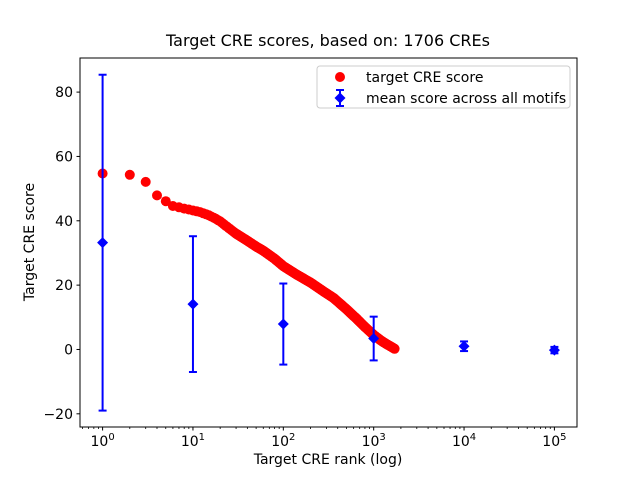 This screenshot has height=484, width=640. Describe the element at coordinates (464, 441) in the screenshot. I see `x-tick-label: 10⁴` at that location.